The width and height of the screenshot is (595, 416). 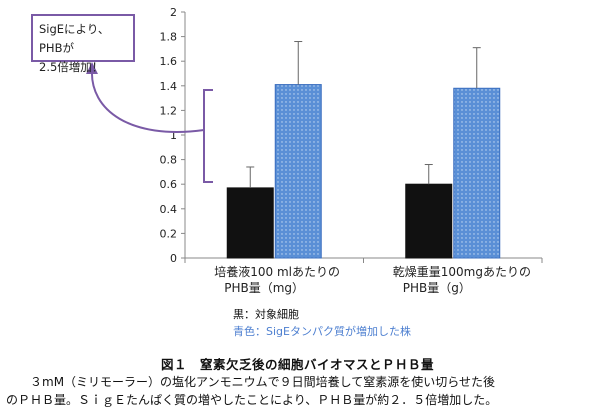 What do you see at coordinates (462, 272) in the screenshot?
I see `category-label: 乾燥重量100mgあたりの` at bounding box center [462, 272].